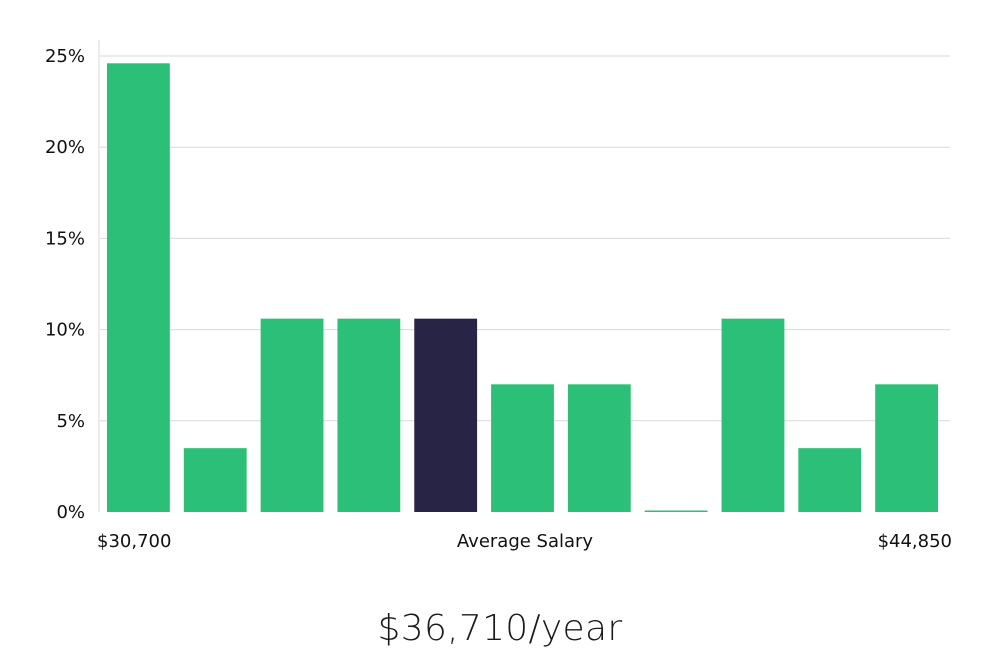 The image size is (1000, 660). Describe the element at coordinates (915, 541) in the screenshot. I see `x-max-label: $44,850` at that location.